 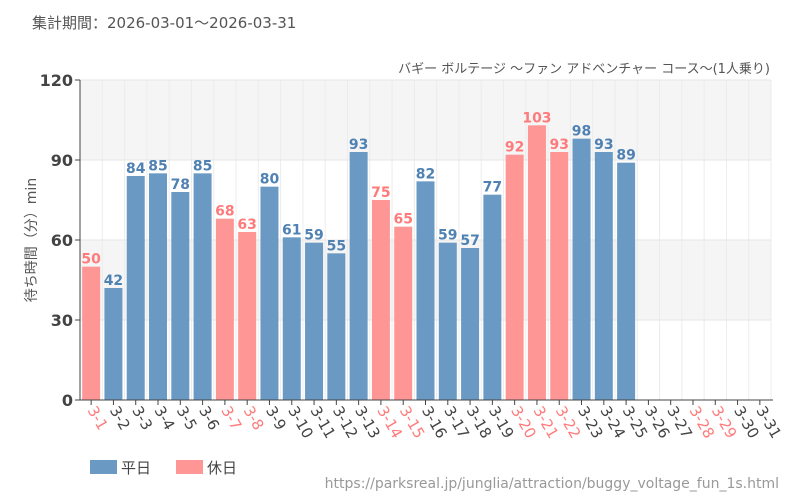 What do you see at coordinates (62, 320) in the screenshot?
I see `y-tick-label: 30` at bounding box center [62, 320].